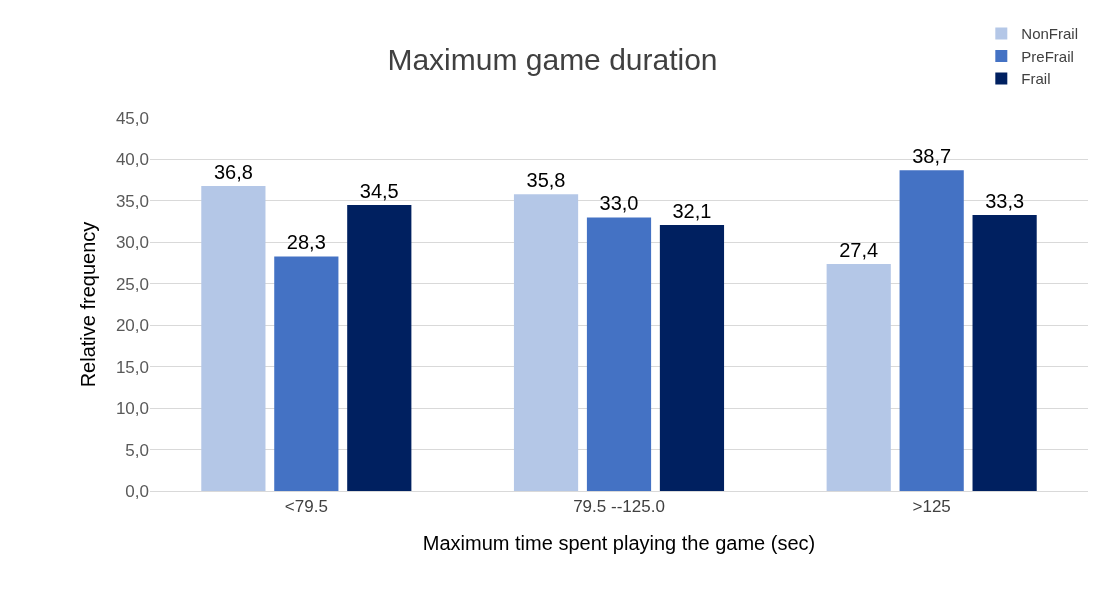 This screenshot has height=598, width=1105. Describe the element at coordinates (132, 284) in the screenshot. I see `y-tick-label: 25,0` at that location.